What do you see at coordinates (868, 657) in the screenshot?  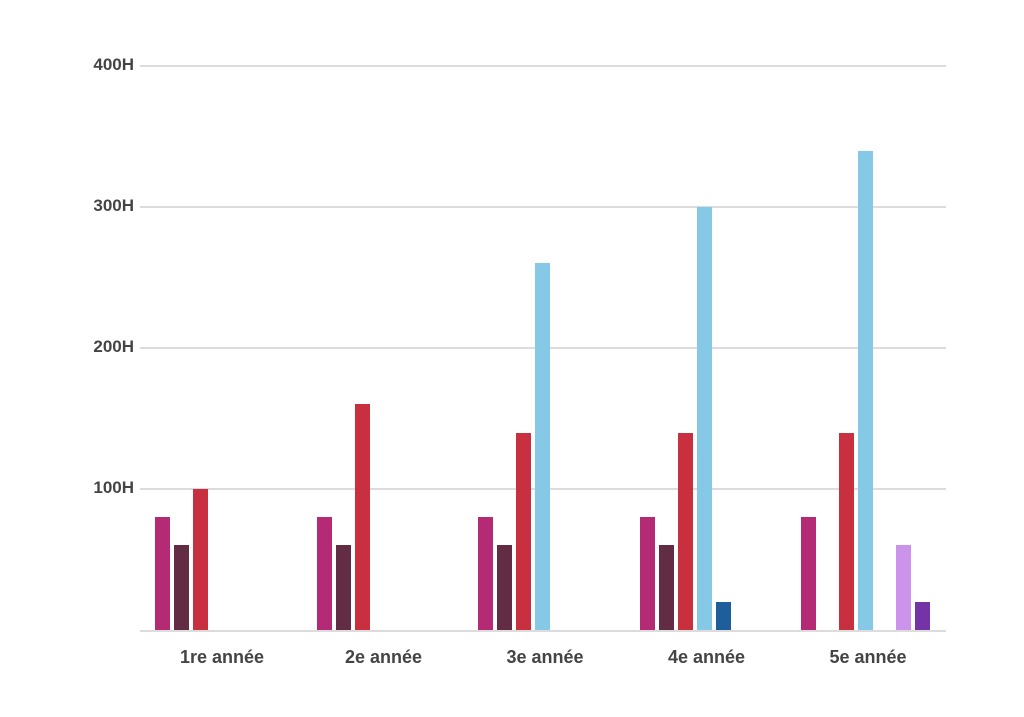 I see `x-tick-label: 5e année` at bounding box center [868, 657].